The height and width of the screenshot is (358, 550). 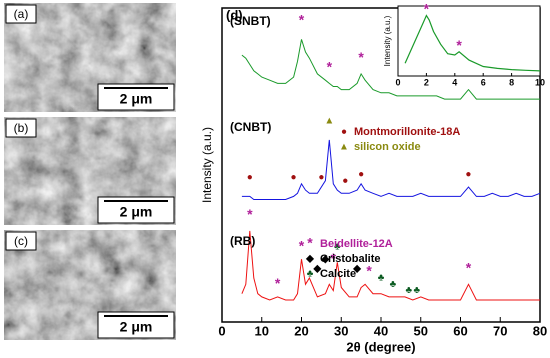 I want to click on panel-label: (b), so click(x=21, y=128).